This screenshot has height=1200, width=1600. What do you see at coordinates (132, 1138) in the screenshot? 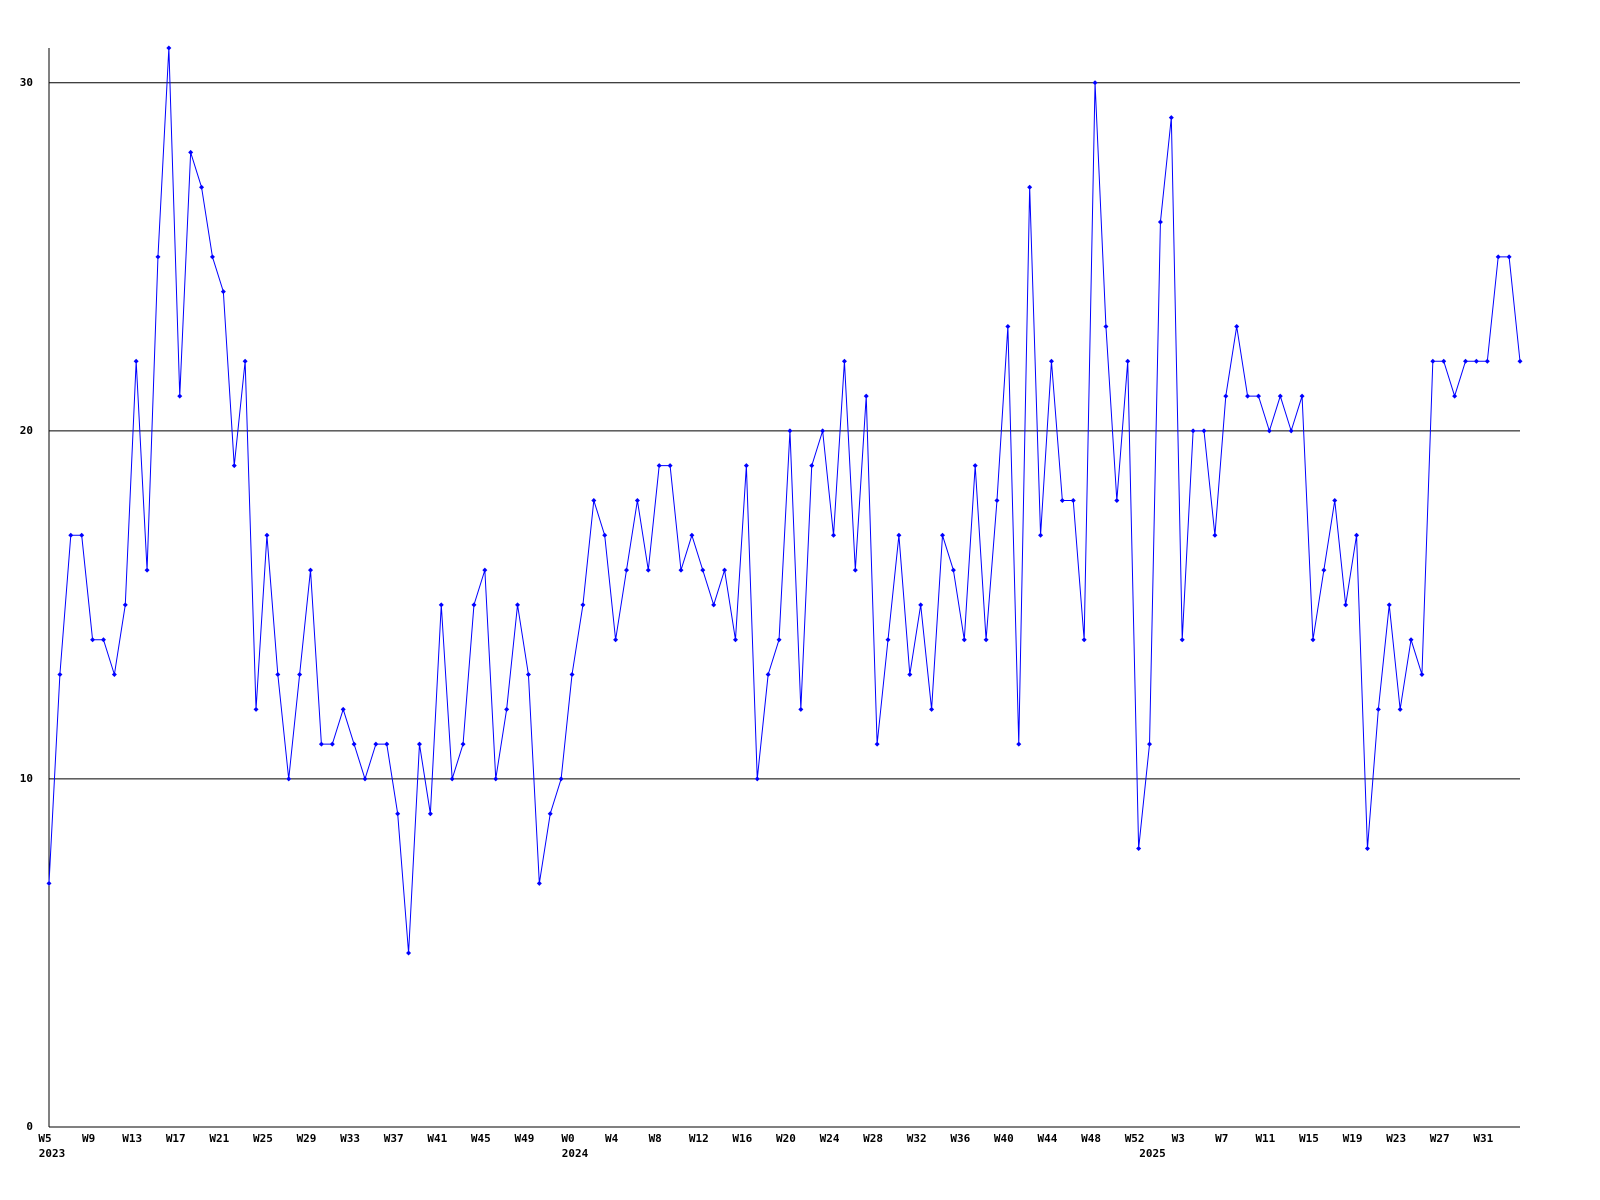
I see `x-tick-label: W13` at bounding box center [132, 1138].